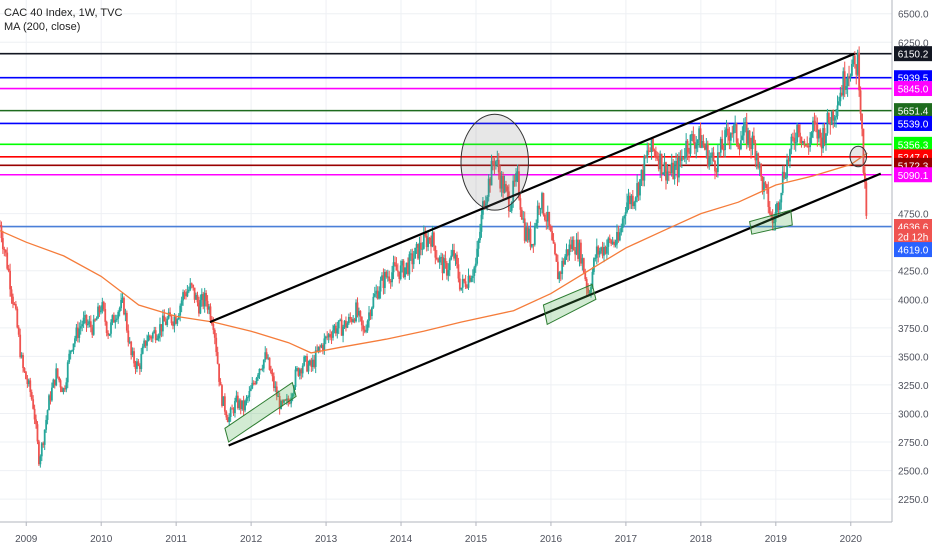 Image resolution: width=932 pixels, height=555 pixels. I want to click on legend-indicator: MA (200, close), so click(42, 27).